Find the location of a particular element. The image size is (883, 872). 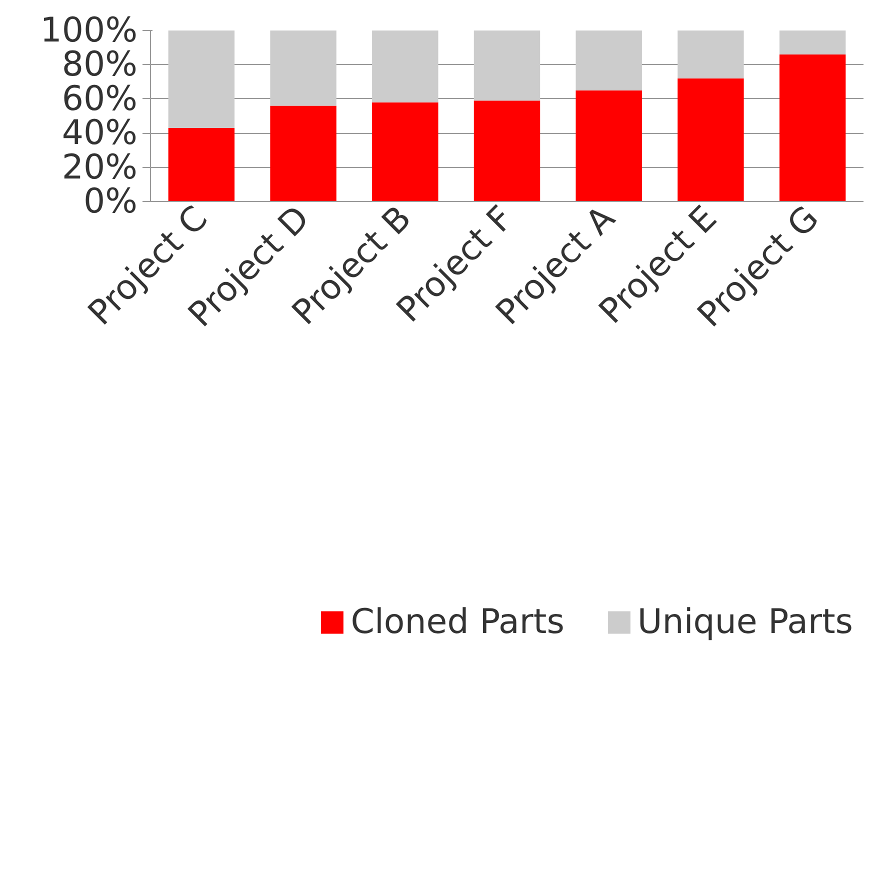

legend-label: Unique Parts is located at coordinates (745, 622).